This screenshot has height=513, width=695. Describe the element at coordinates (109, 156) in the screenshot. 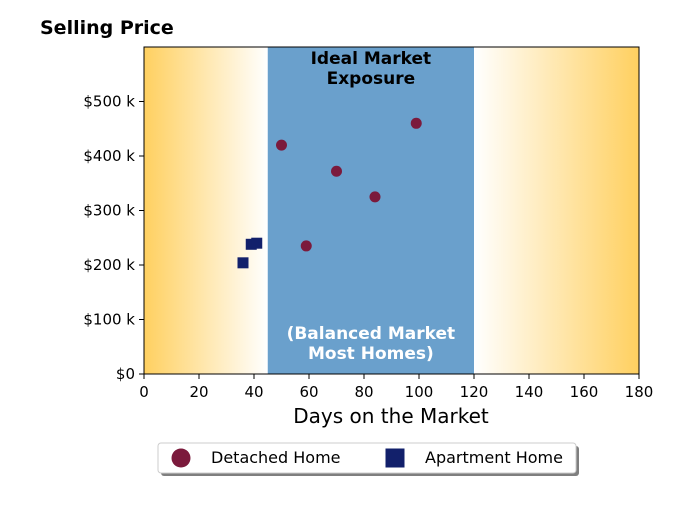

I see `y-tick-label: $400 k` at that location.